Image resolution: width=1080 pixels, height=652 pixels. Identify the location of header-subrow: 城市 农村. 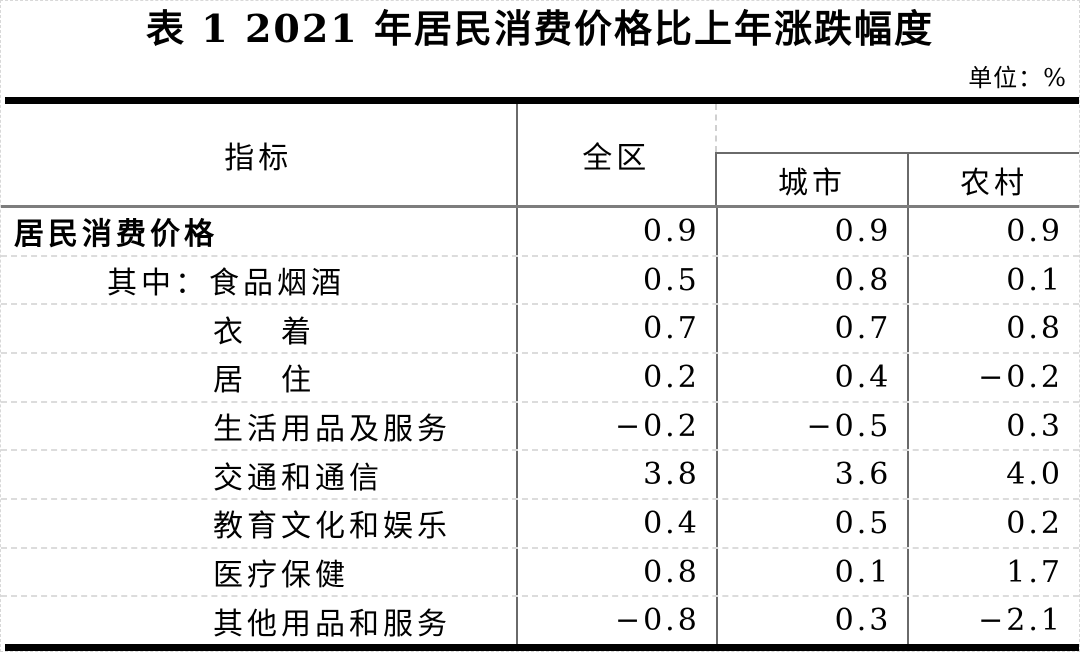
(897, 178).